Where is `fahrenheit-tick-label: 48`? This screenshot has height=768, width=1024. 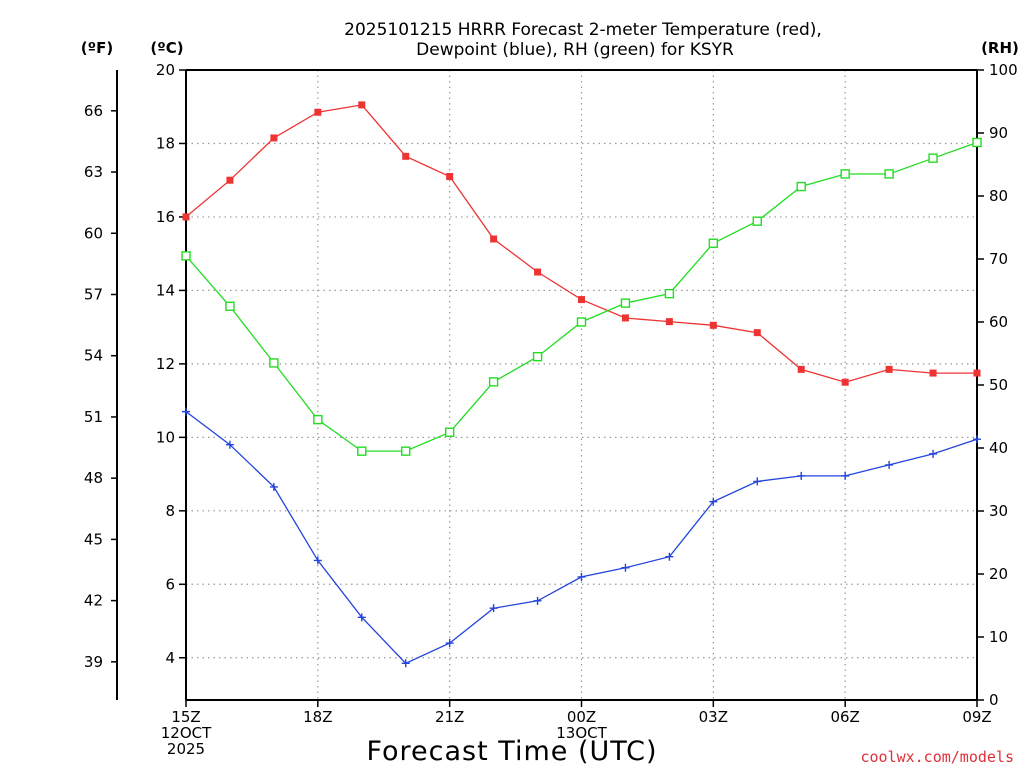 fahrenheit-tick-label: 48 is located at coordinates (93, 478).